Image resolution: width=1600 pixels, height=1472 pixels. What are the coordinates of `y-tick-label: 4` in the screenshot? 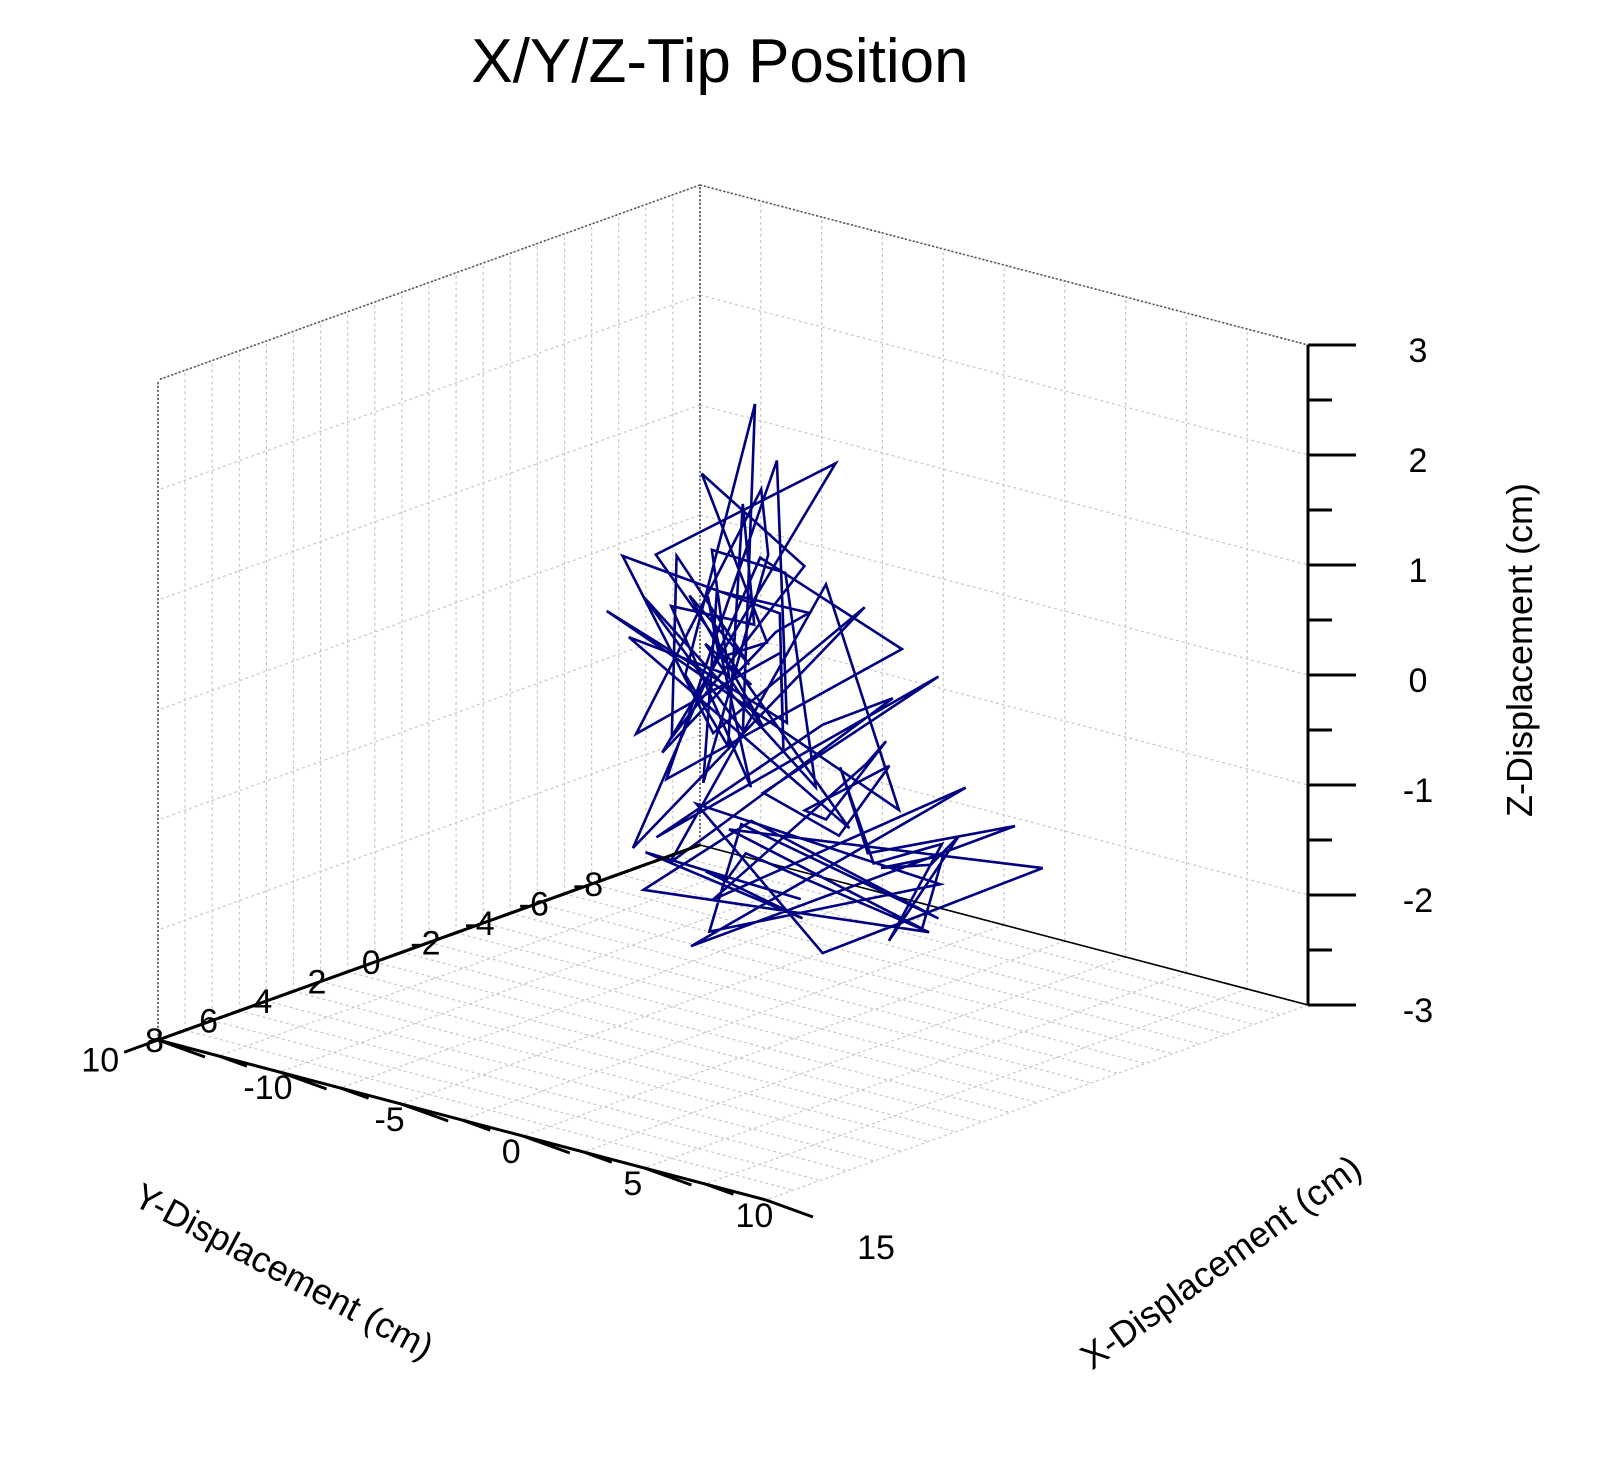 It's located at (262, 1002).